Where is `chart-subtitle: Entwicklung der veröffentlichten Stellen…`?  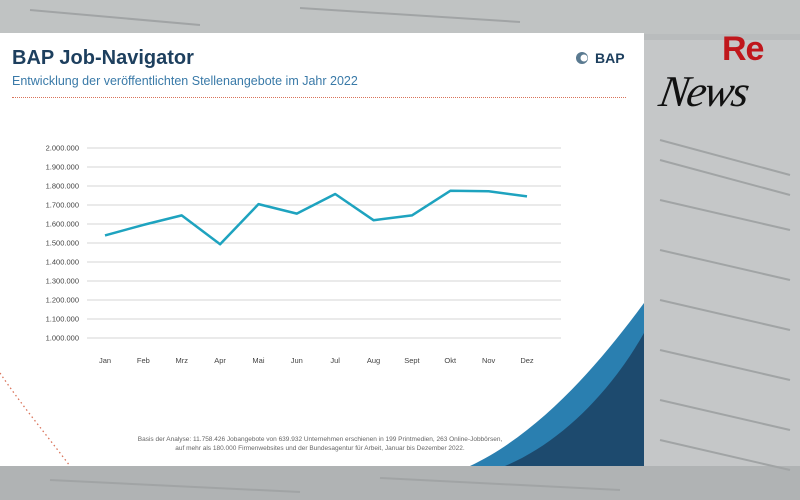 chart-subtitle: Entwicklung der veröffentlichten Stellen… is located at coordinates (185, 81).